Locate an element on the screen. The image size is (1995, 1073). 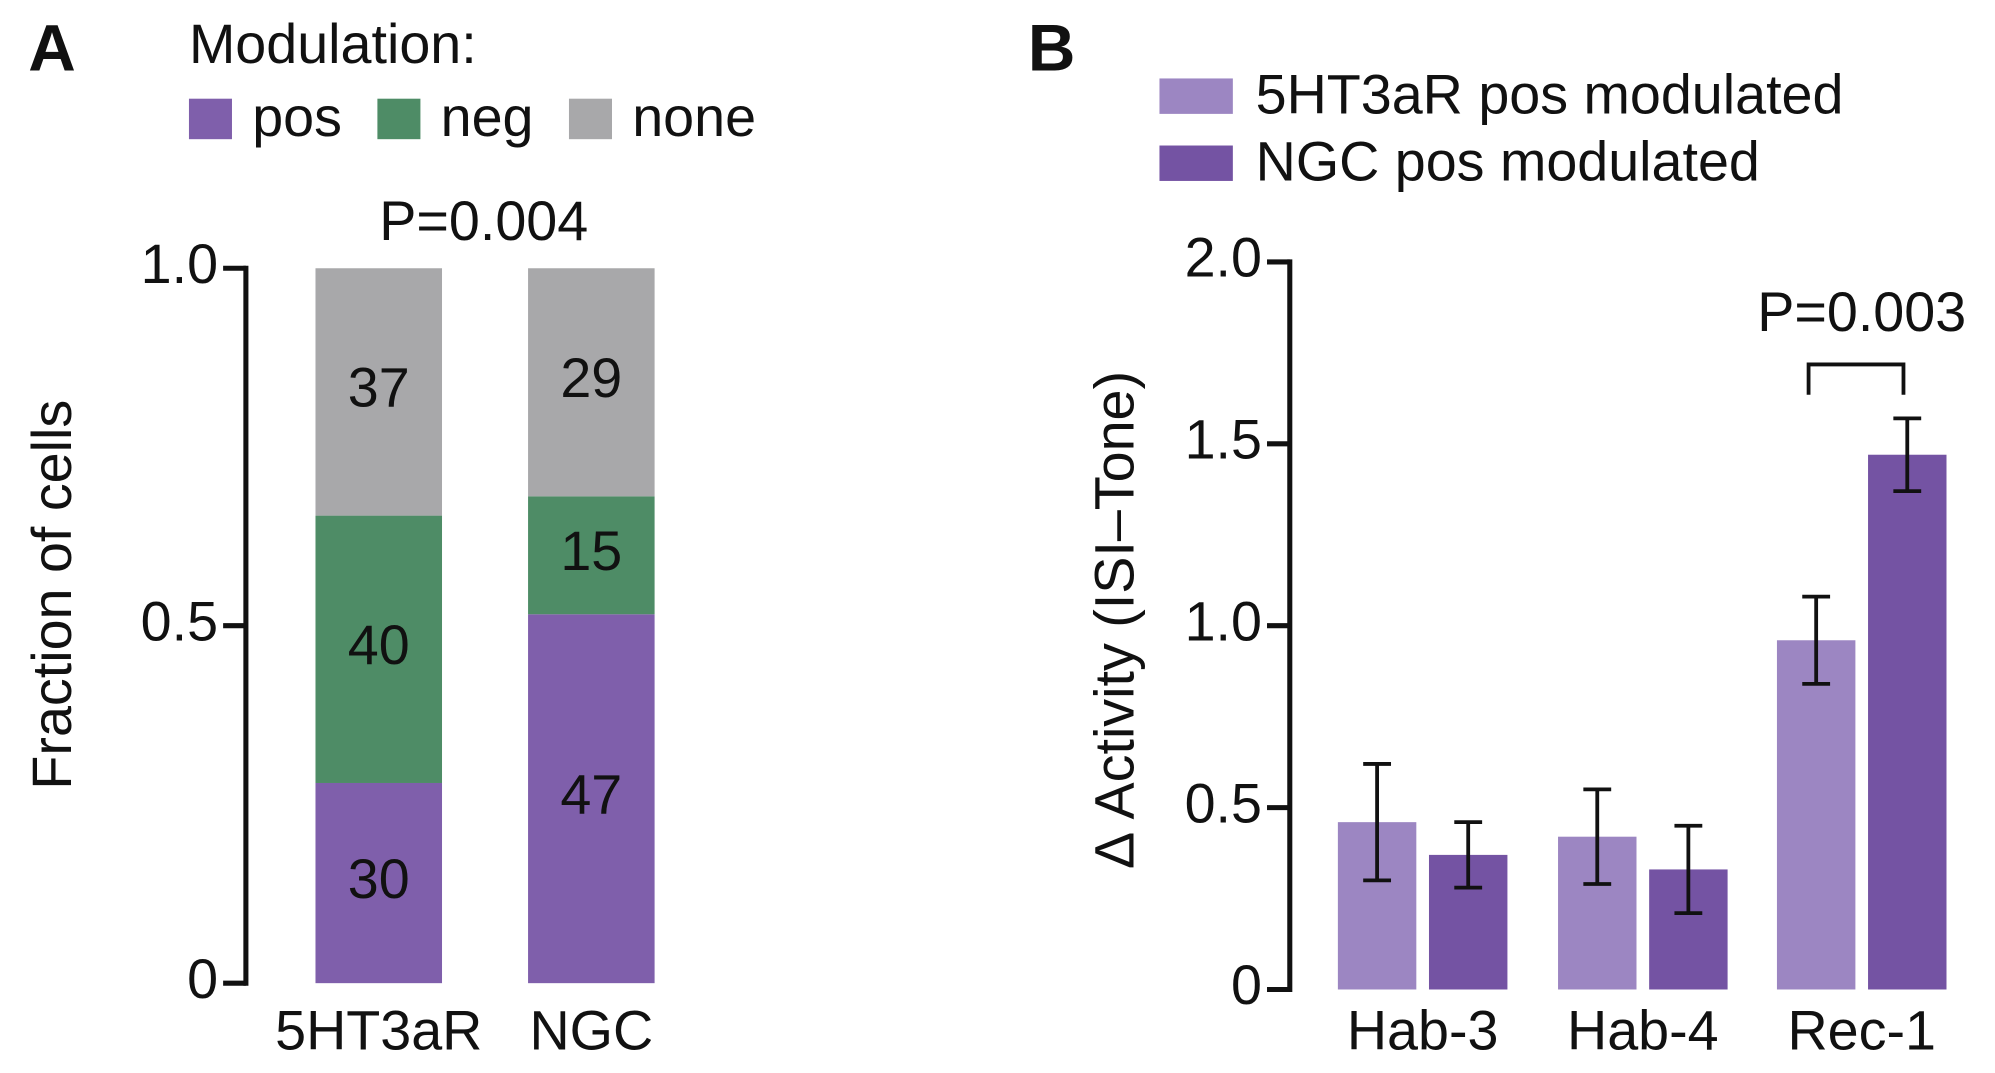
legend-label: pos is located at coordinates (297, 117).